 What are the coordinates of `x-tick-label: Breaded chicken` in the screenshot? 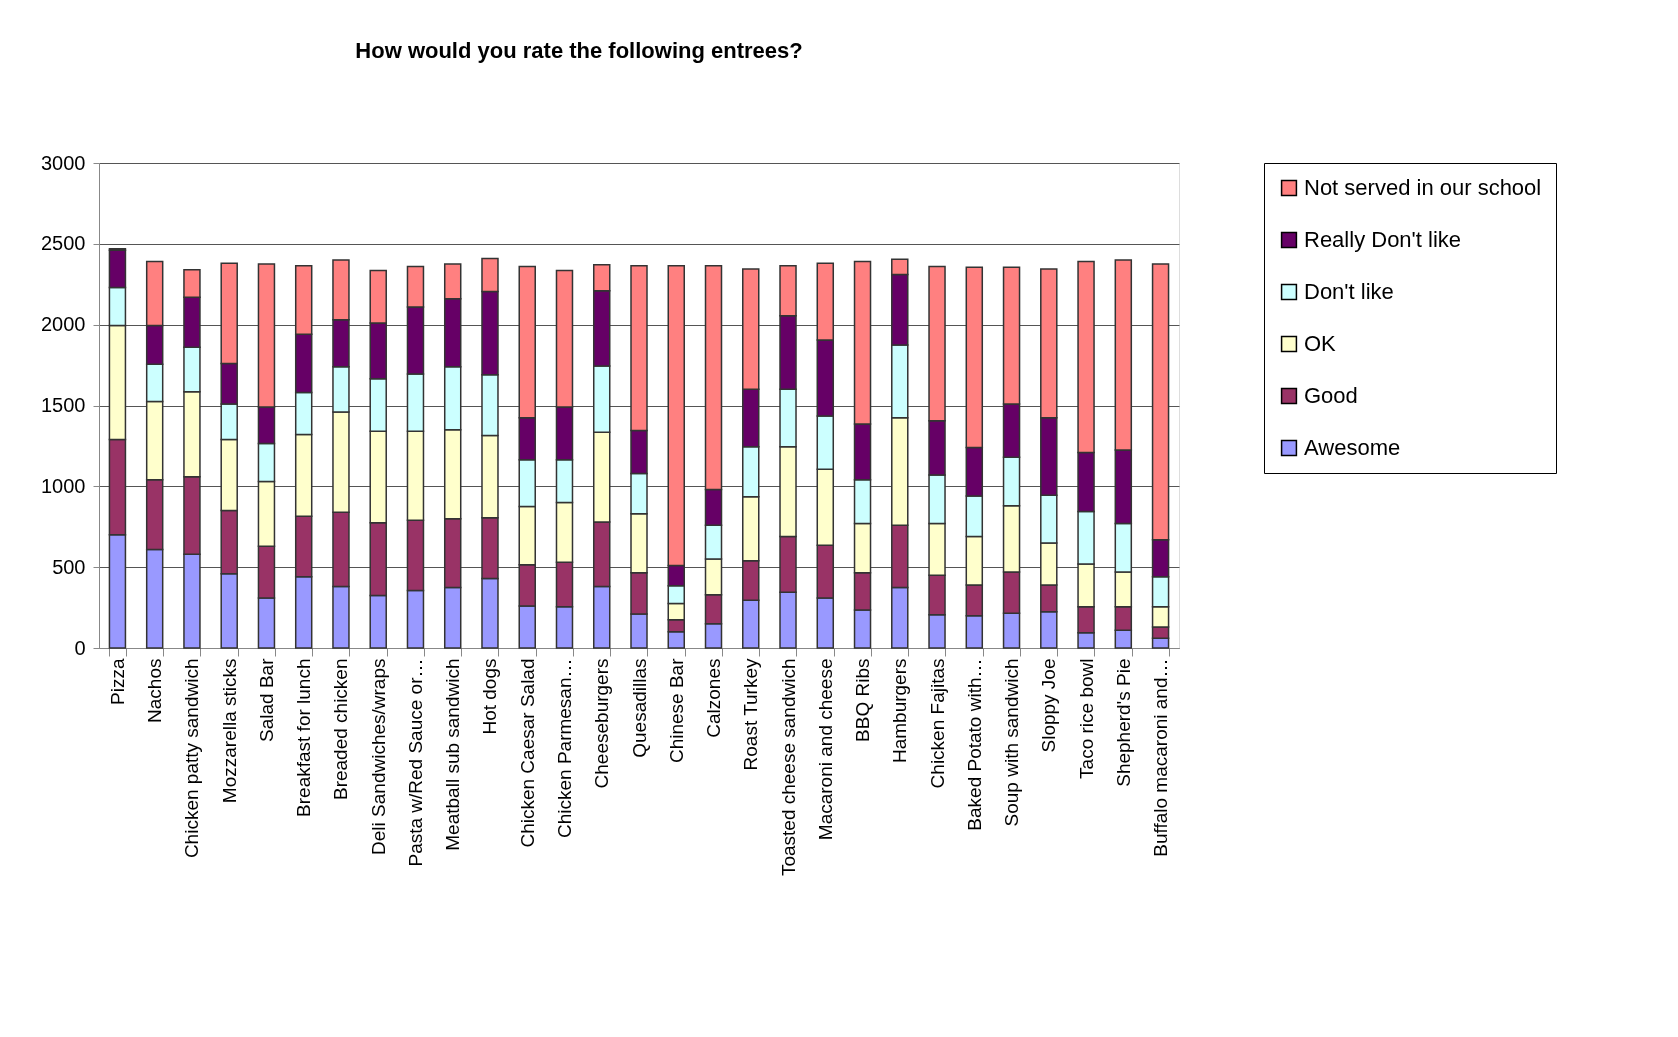 It's located at (341, 729).